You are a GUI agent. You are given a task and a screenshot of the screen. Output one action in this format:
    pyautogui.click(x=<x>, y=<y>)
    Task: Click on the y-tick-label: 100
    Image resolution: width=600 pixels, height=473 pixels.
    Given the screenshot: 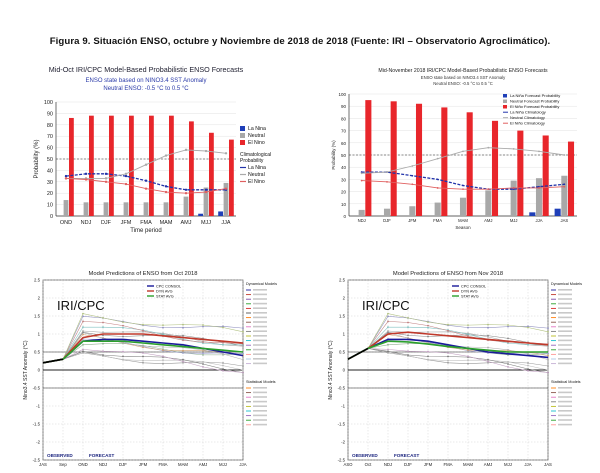 What is the action you would take?
    pyautogui.click(x=342, y=94)
    